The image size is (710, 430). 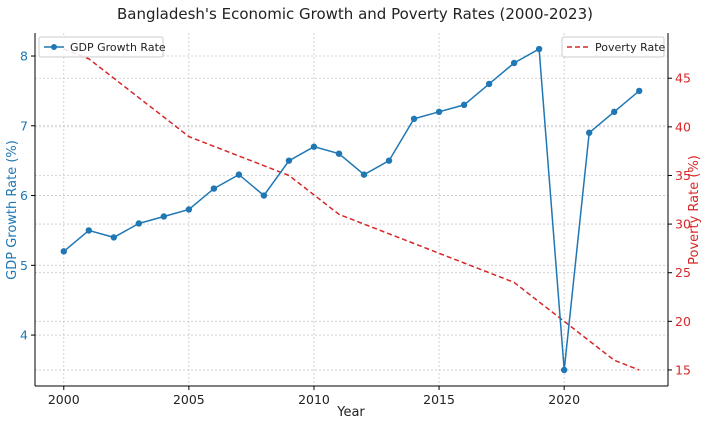 What do you see at coordinates (64, 399) in the screenshot?
I see `x-tick-label: 2000` at bounding box center [64, 399].